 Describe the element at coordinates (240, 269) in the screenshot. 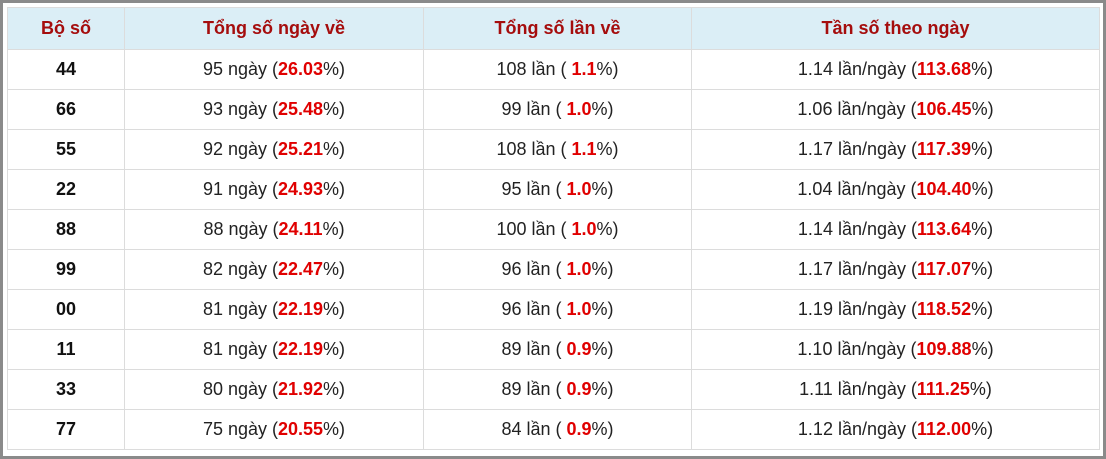

I see `cell-text: 82 ngày (` at that location.